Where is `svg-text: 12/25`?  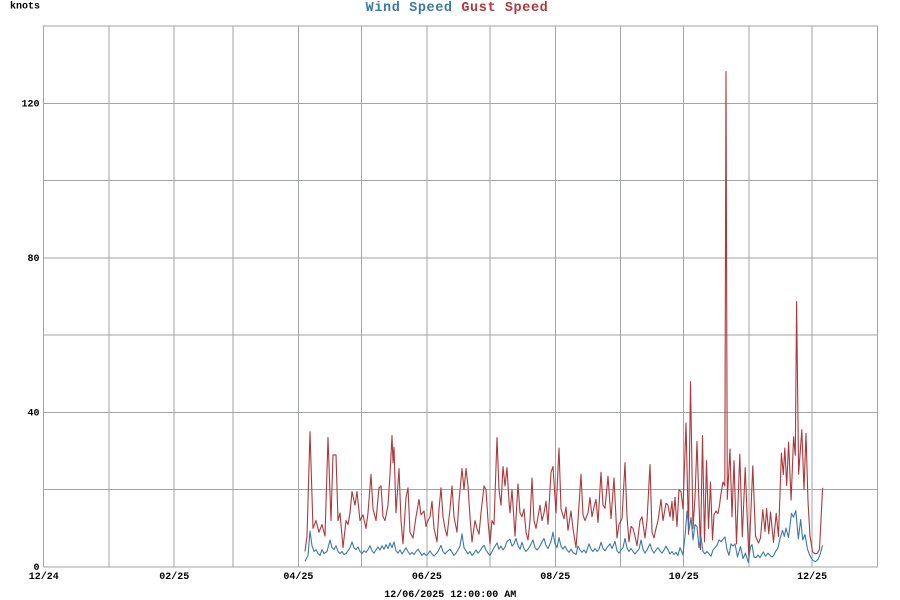
svg-text: 12/25 is located at coordinates (812, 577).